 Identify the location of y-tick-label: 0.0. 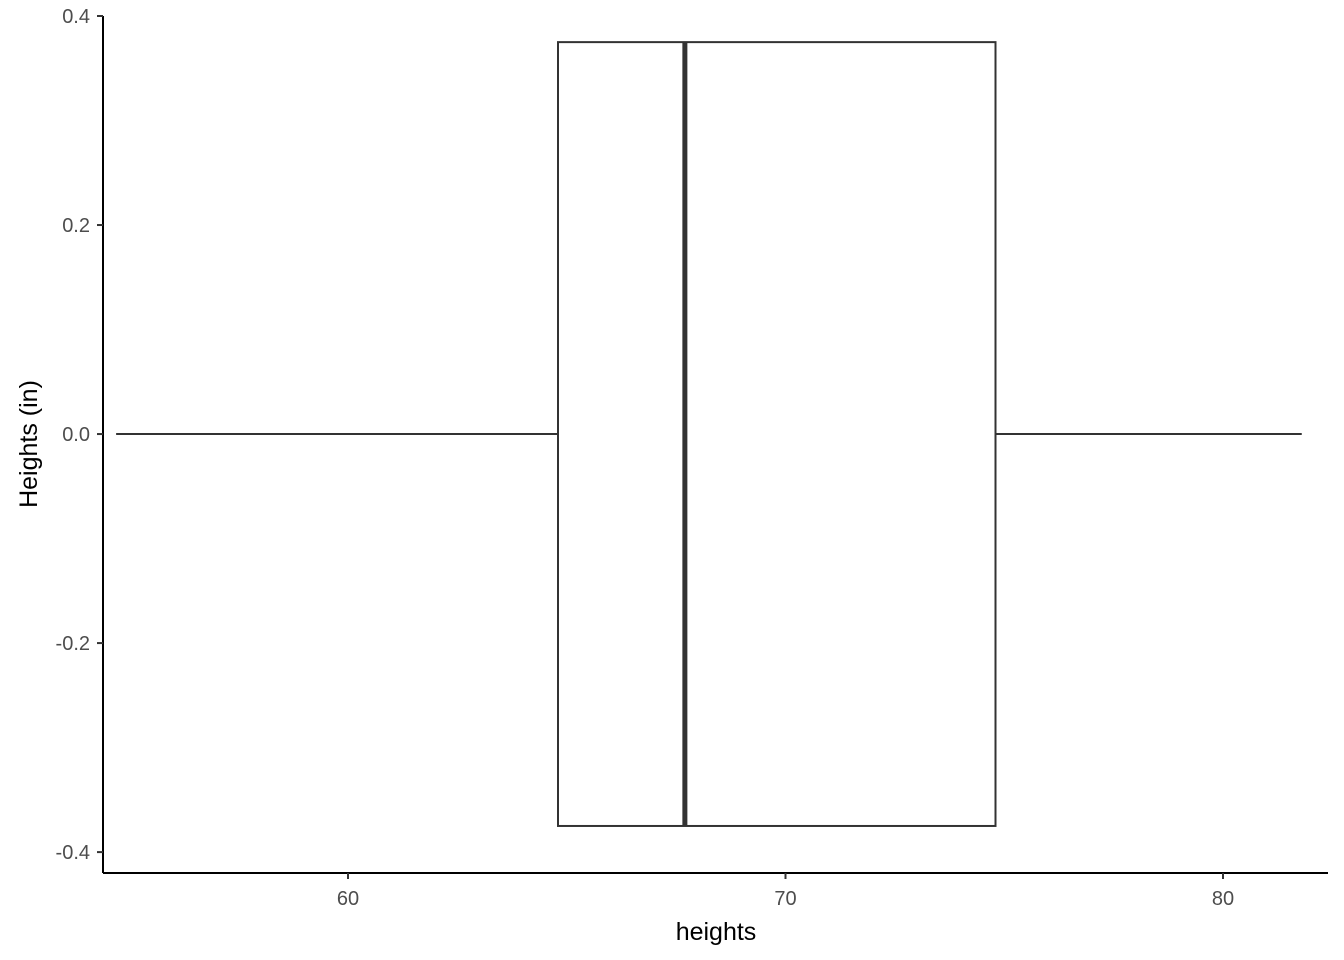
(76, 435).